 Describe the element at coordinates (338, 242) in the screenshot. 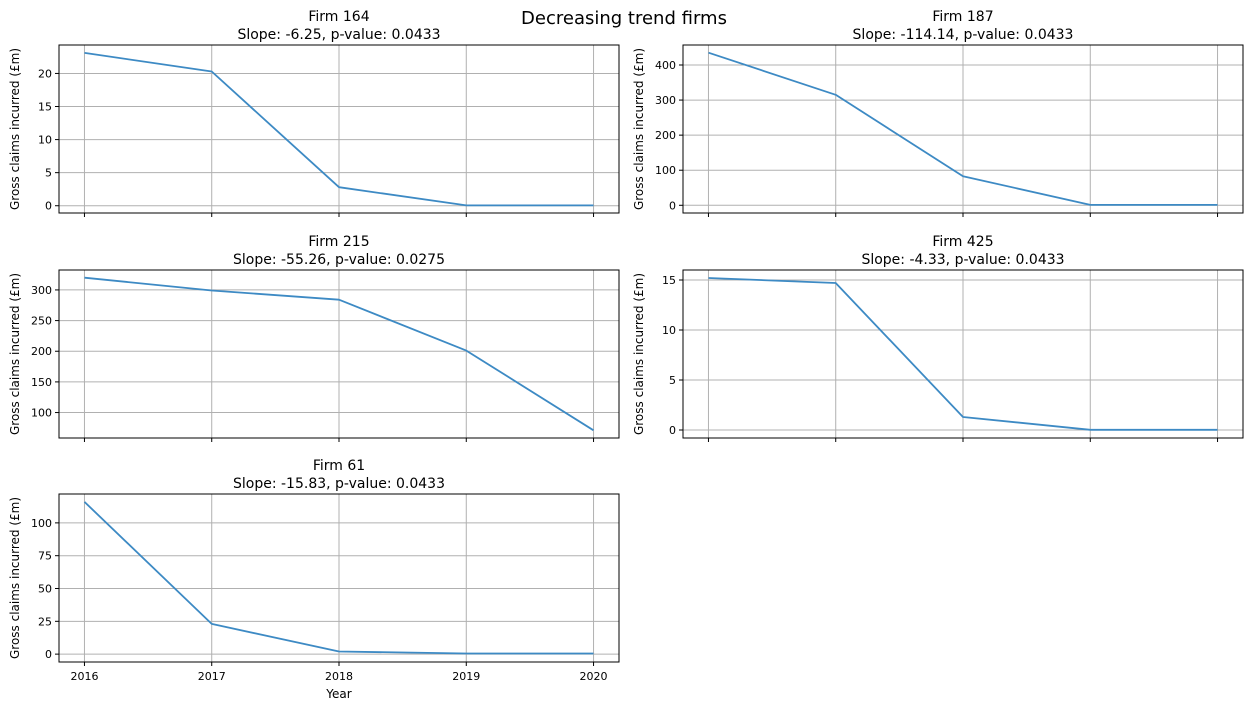

I see `subplot-title: Firm 215` at that location.